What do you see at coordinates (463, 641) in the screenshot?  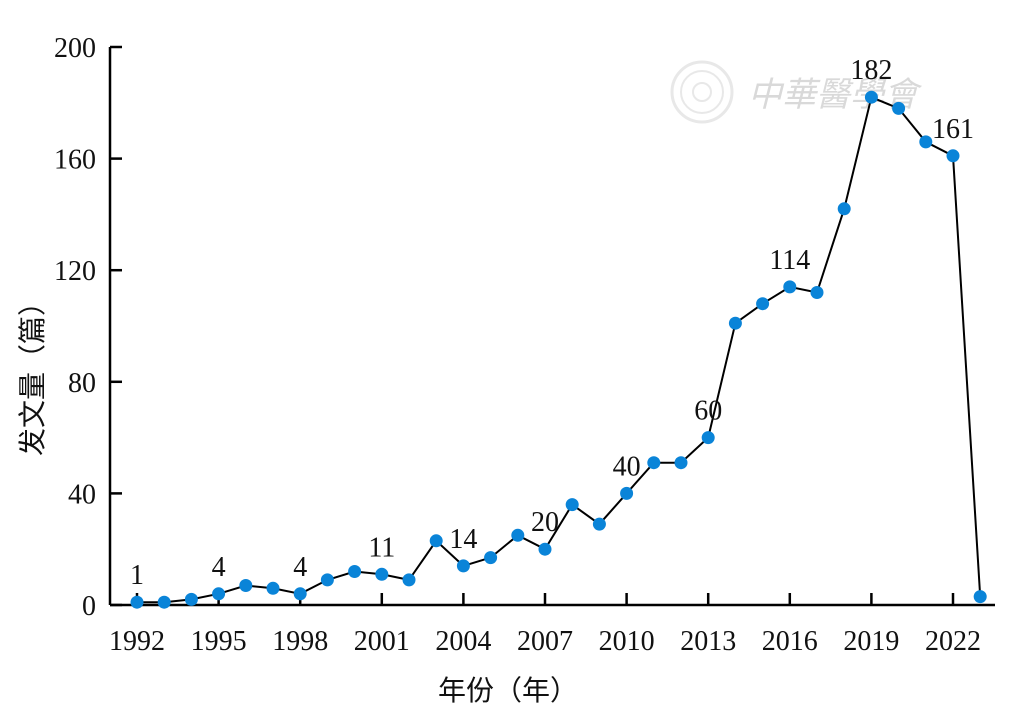 I see `x-tick-label: 2004` at bounding box center [463, 641].